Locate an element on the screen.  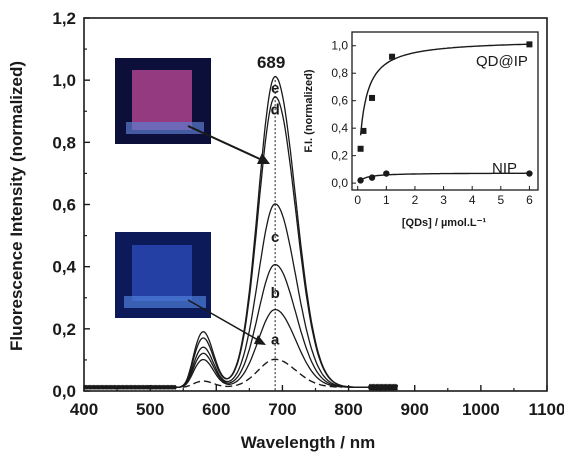
arrow-bright is located at coordinates (225, 143).